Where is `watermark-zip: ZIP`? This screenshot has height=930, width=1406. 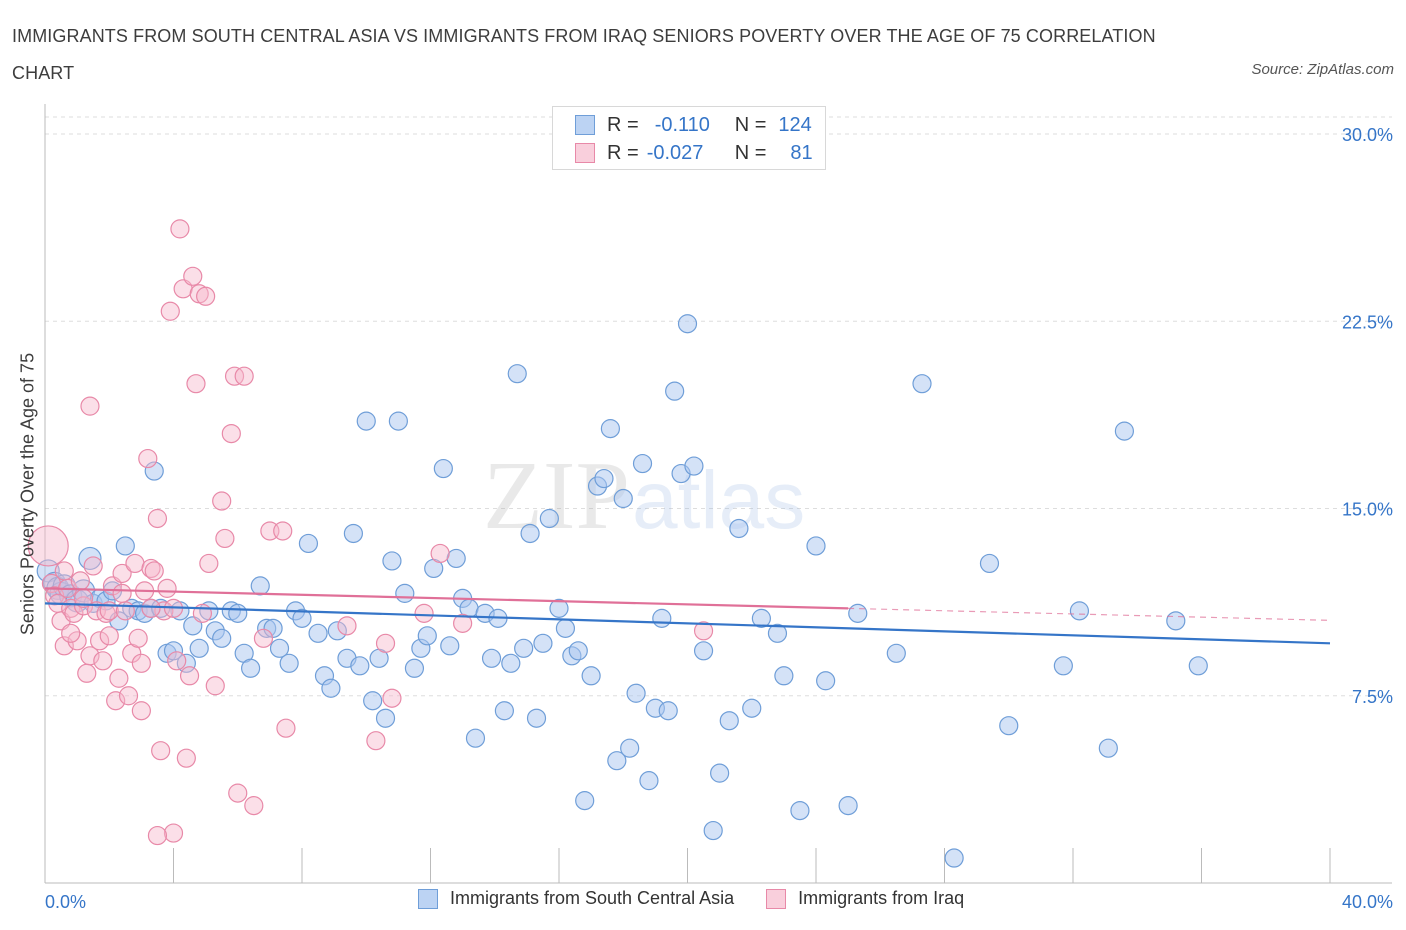
watermark-zip: ZIP is located at coordinates (556, 496).